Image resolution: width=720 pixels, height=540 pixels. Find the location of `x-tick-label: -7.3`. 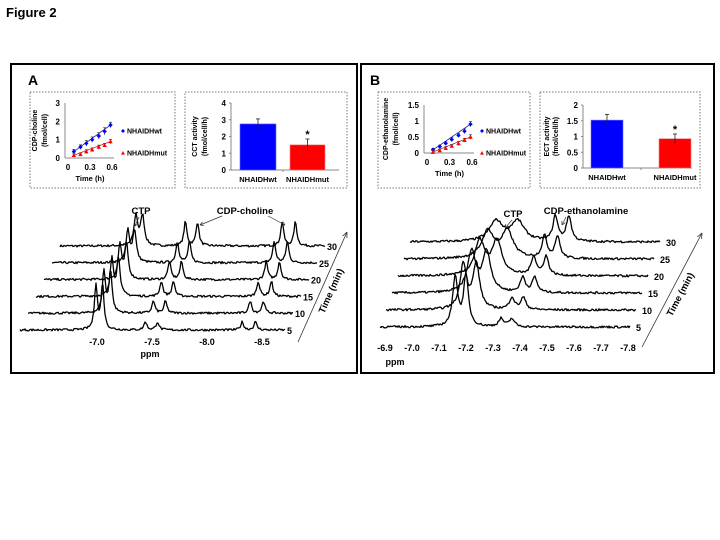

x-tick-label: -7.3 is located at coordinates (493, 348).